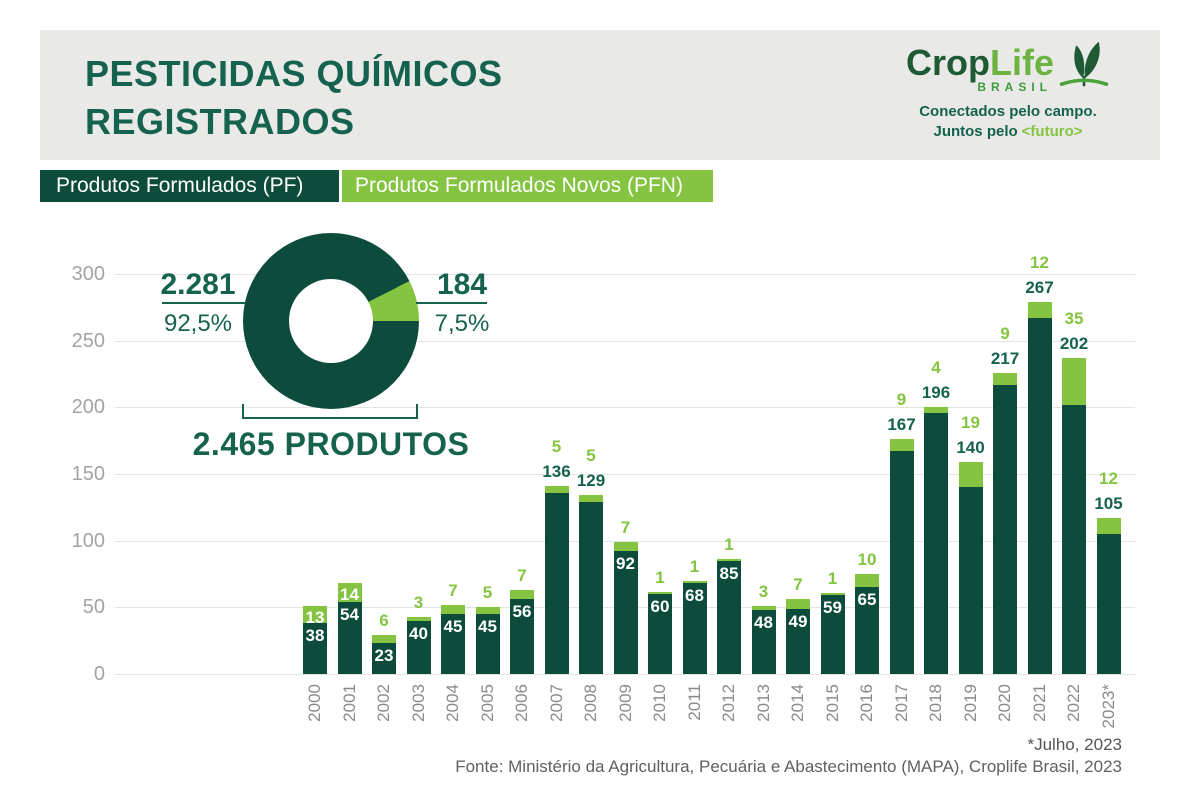 The image size is (1200, 800). Describe the element at coordinates (1005, 529) in the screenshot. I see `bar-2020-pf-segment` at that location.